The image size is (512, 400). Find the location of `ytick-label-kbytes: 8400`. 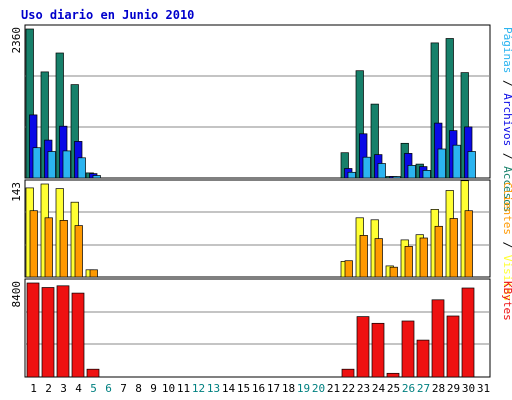

ytick-label-kbytes: 8400 is located at coordinates (16, 294).